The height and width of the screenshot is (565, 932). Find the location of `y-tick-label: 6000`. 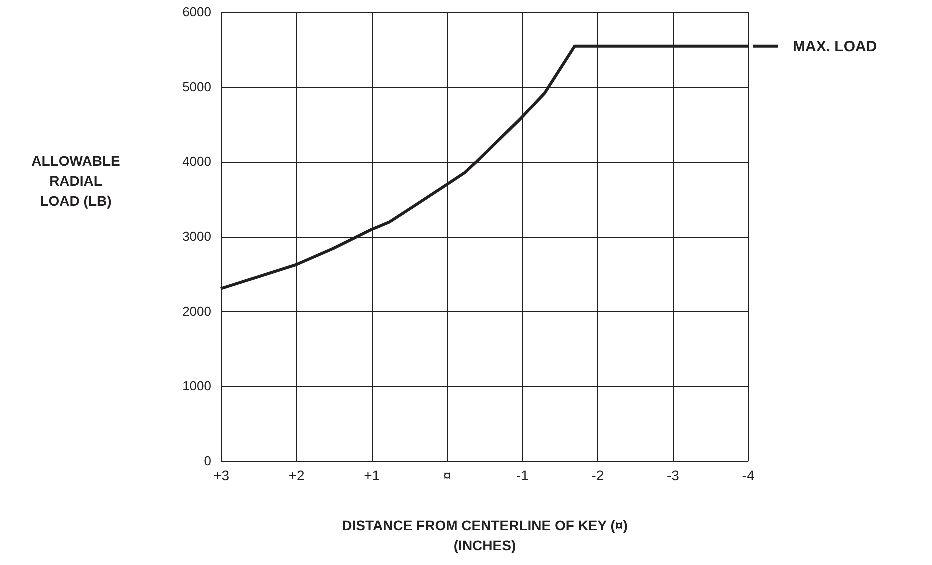

y-tick-label: 6000 is located at coordinates (197, 12).